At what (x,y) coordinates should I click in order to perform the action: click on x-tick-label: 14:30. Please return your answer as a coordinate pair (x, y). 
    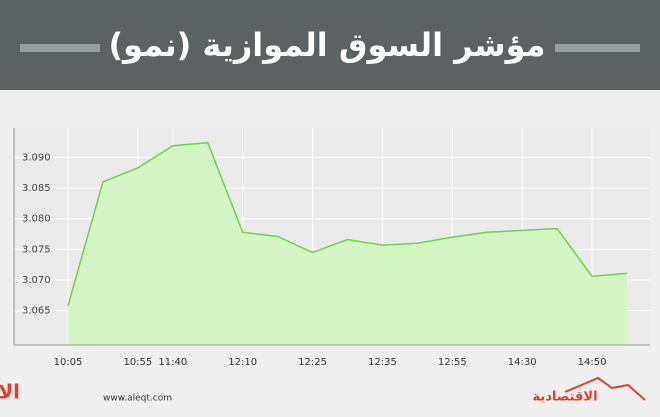
    Looking at the image, I should click on (522, 362).